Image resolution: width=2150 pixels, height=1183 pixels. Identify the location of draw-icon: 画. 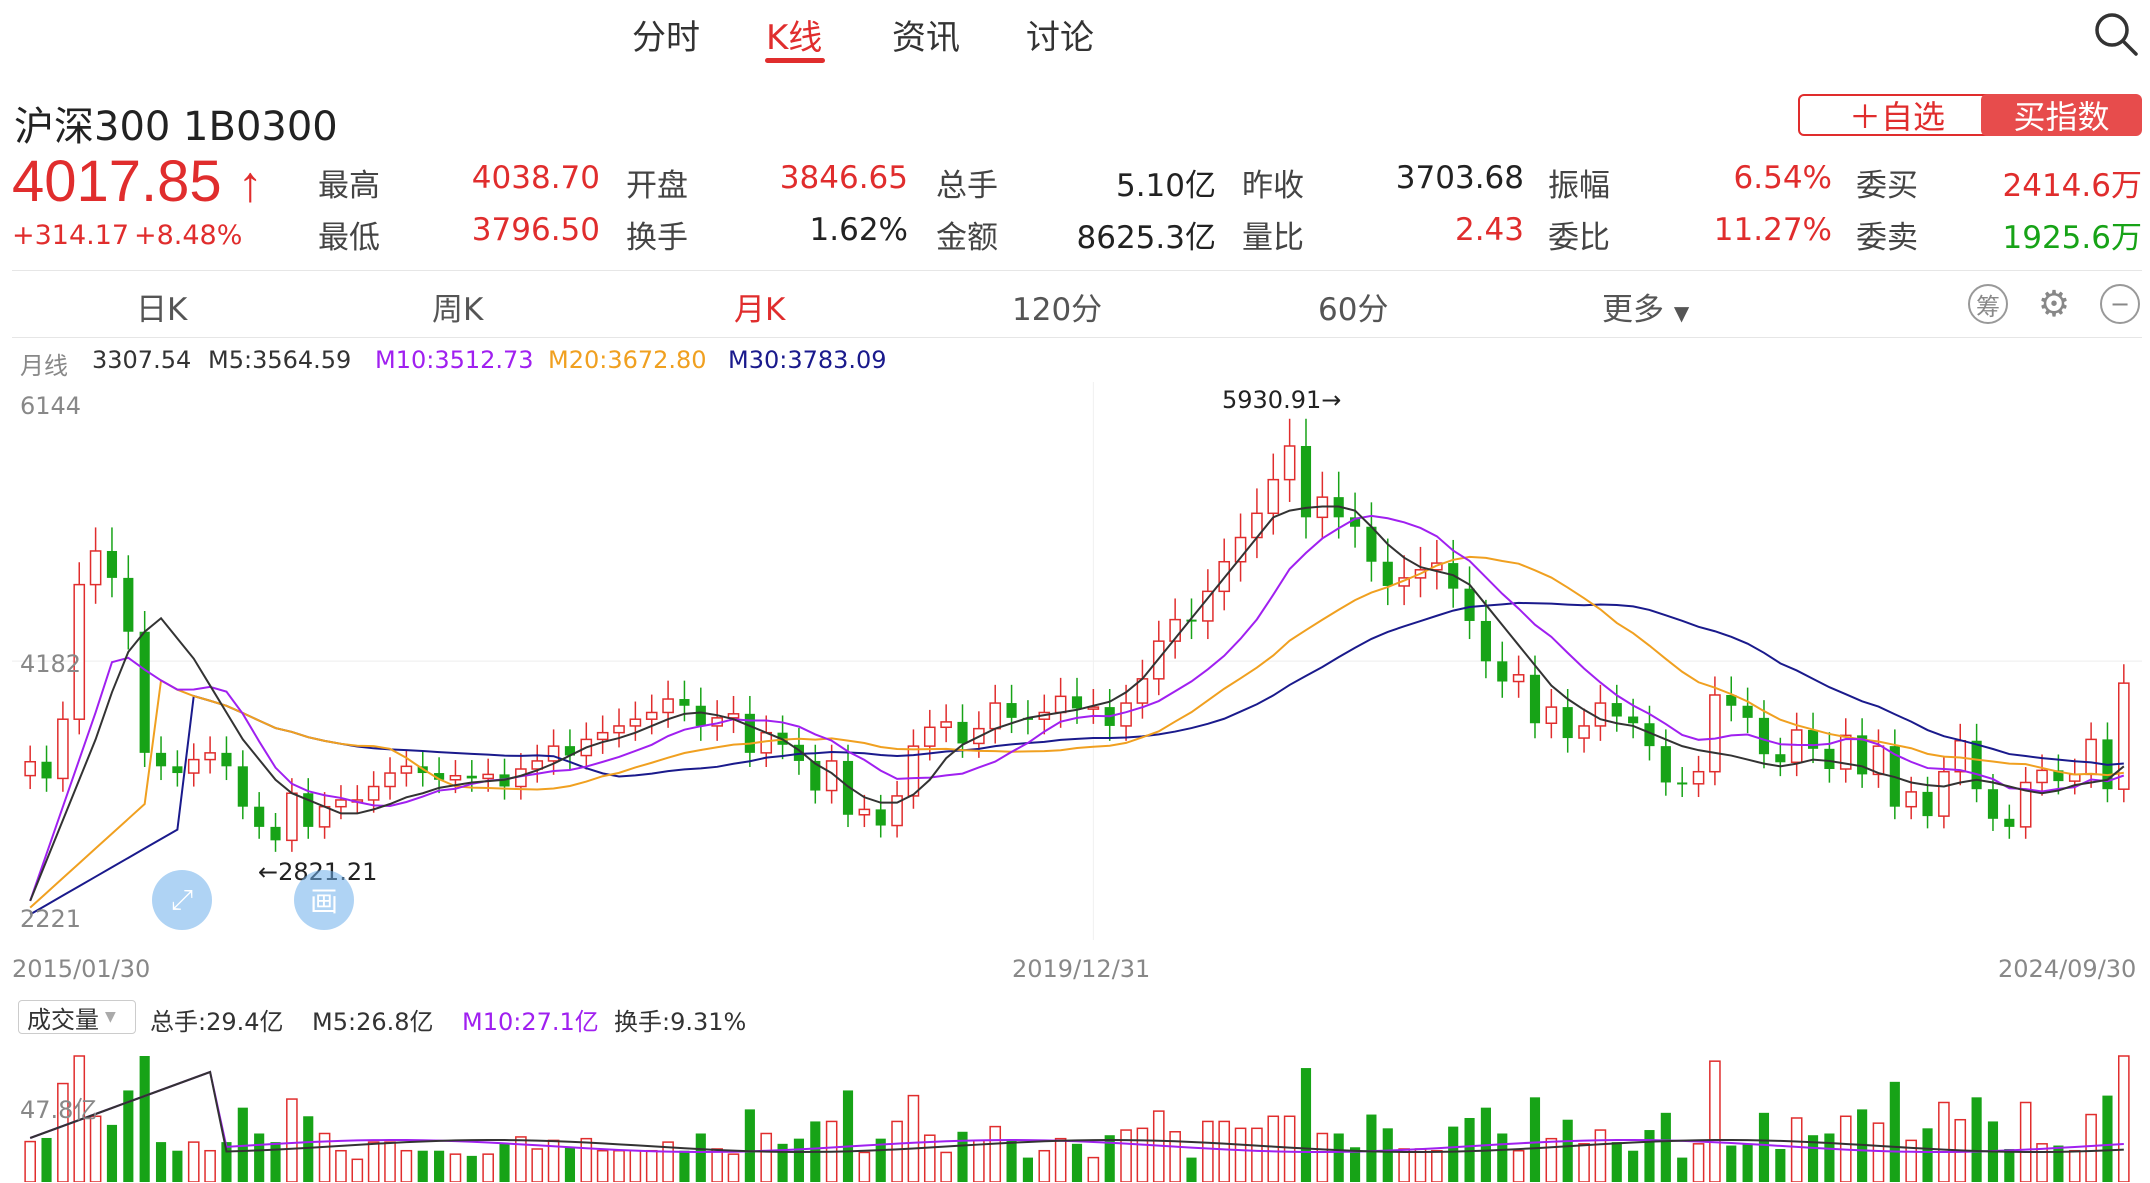
(324, 900).